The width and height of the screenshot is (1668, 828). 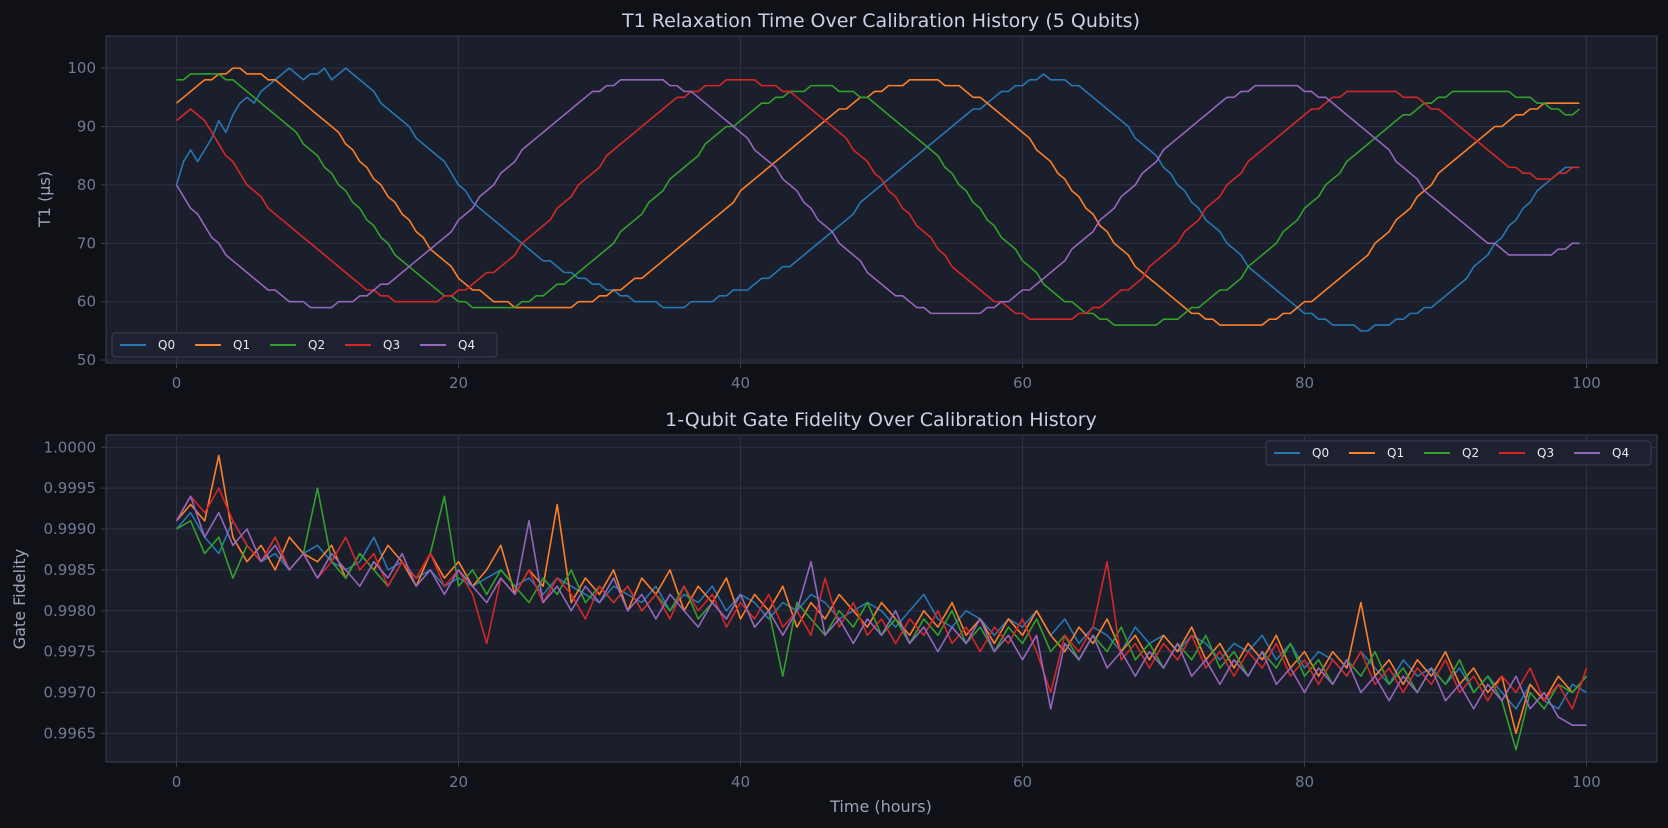 What do you see at coordinates (886, 377) in the screenshot?
I see `t1-x-ticks: 0 20 40 60 80 100` at bounding box center [886, 377].